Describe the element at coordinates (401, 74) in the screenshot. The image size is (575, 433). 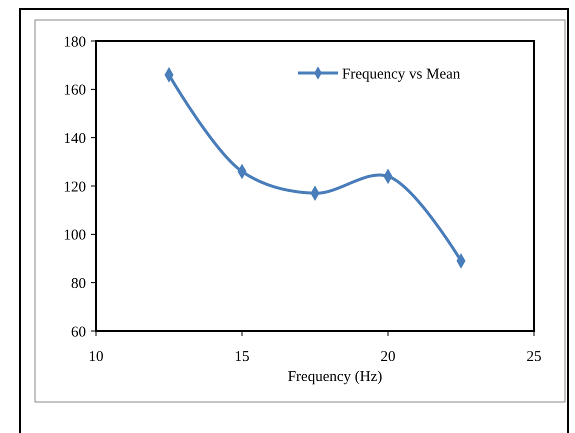
I see `legend-label: Frequency vs Mean` at that location.